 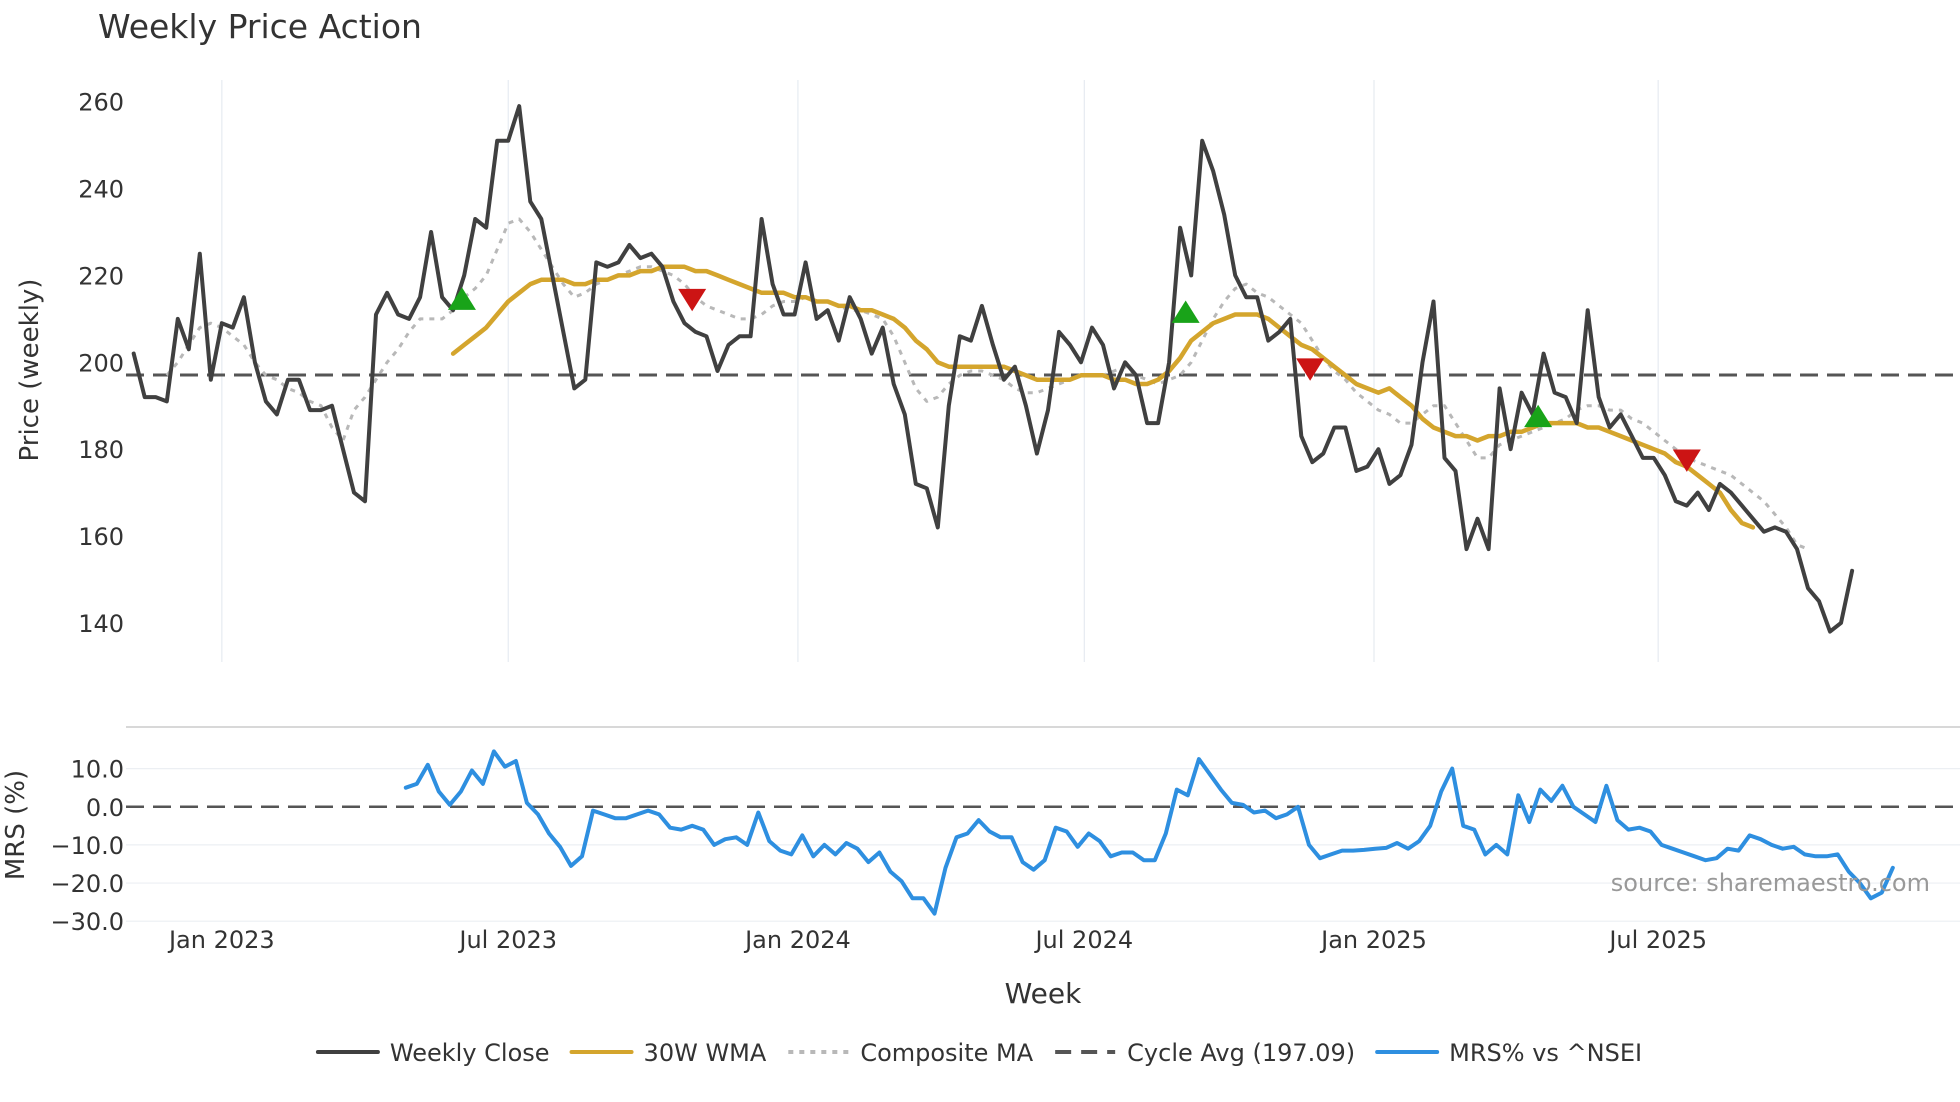 What do you see at coordinates (97, 770) in the screenshot?
I see `mrs-y-tick-label: 10.0` at bounding box center [97, 770].